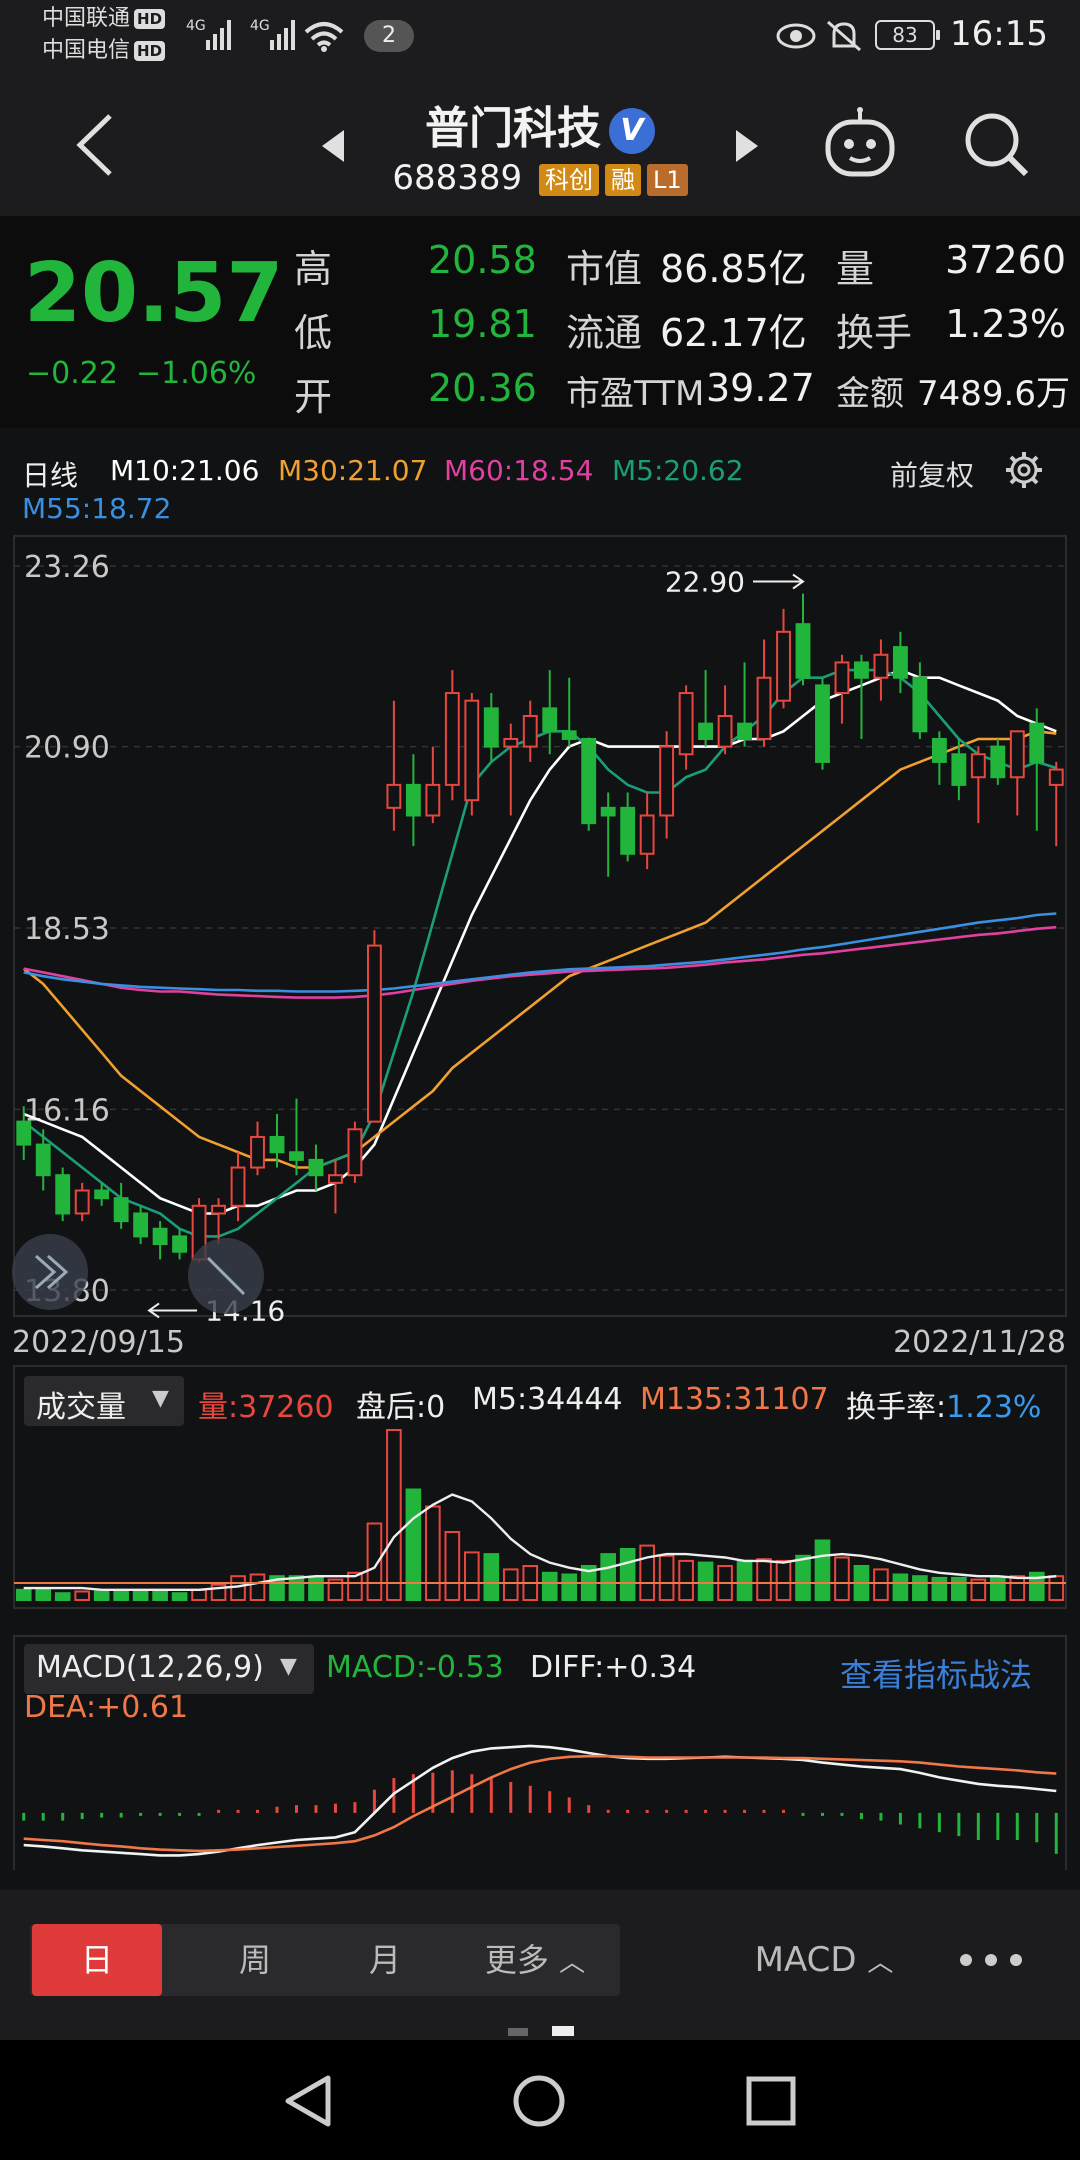  I want to click on float-value: 62.17亿, so click(733, 333).